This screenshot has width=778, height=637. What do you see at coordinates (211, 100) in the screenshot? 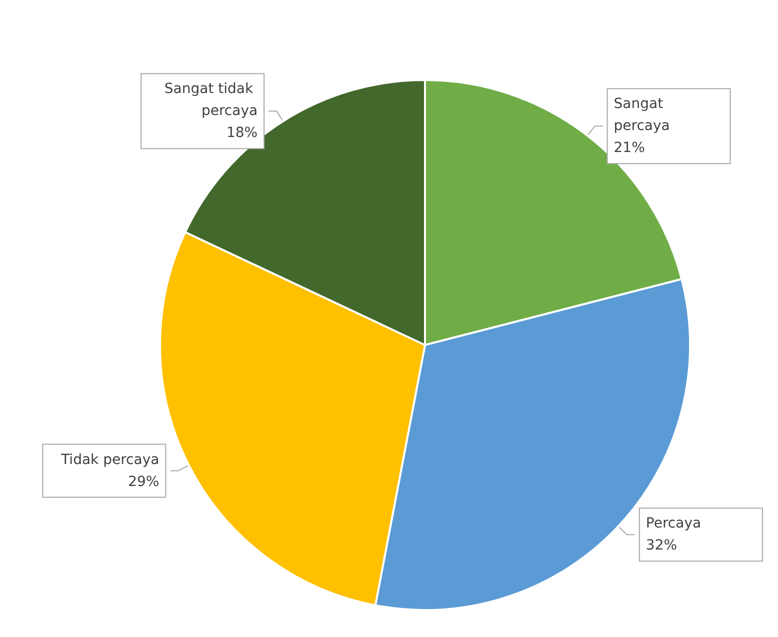
I see `slice-label: Sangat tidak percaya` at bounding box center [211, 100].